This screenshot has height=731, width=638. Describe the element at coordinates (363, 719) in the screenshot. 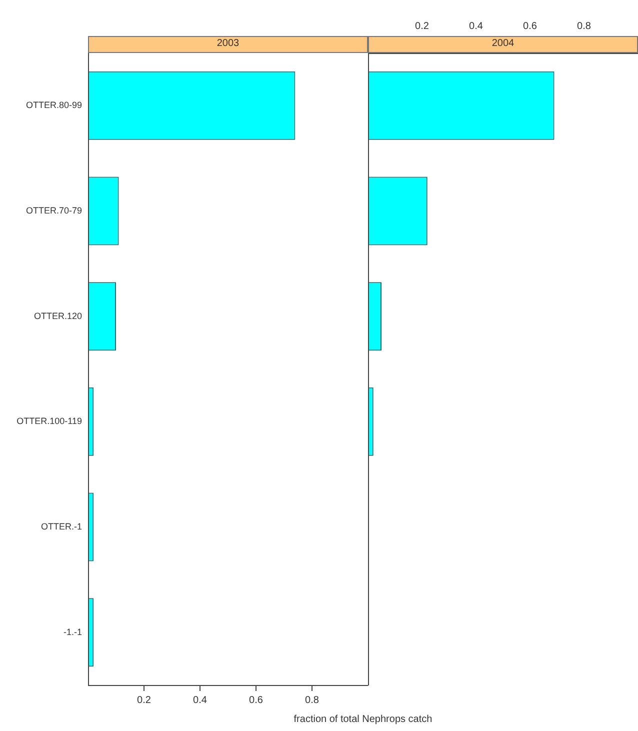

I see `x-axis-title: fraction of total Nephrops catch` at that location.